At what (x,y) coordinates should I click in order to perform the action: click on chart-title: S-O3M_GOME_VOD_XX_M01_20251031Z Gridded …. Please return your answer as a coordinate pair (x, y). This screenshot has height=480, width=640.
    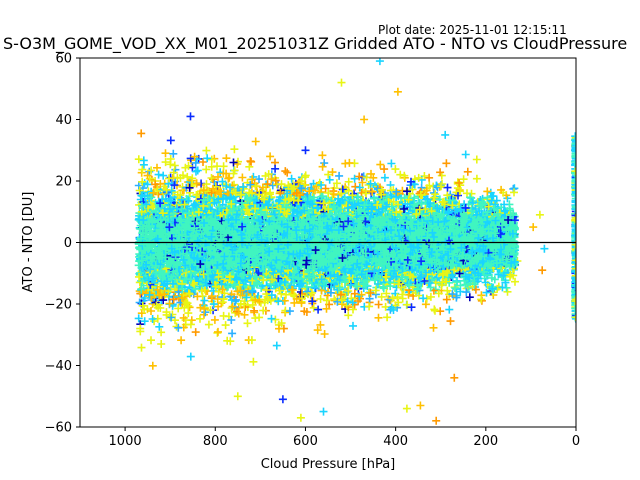
    Looking at the image, I should click on (315, 43).